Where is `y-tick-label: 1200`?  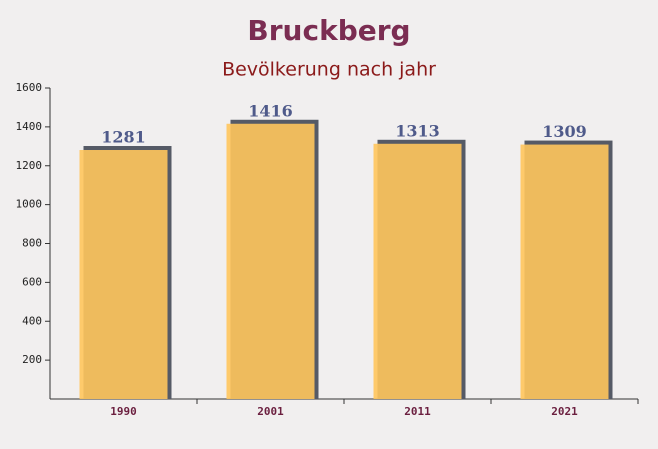 y-tick-label: 1200 is located at coordinates (29, 165).